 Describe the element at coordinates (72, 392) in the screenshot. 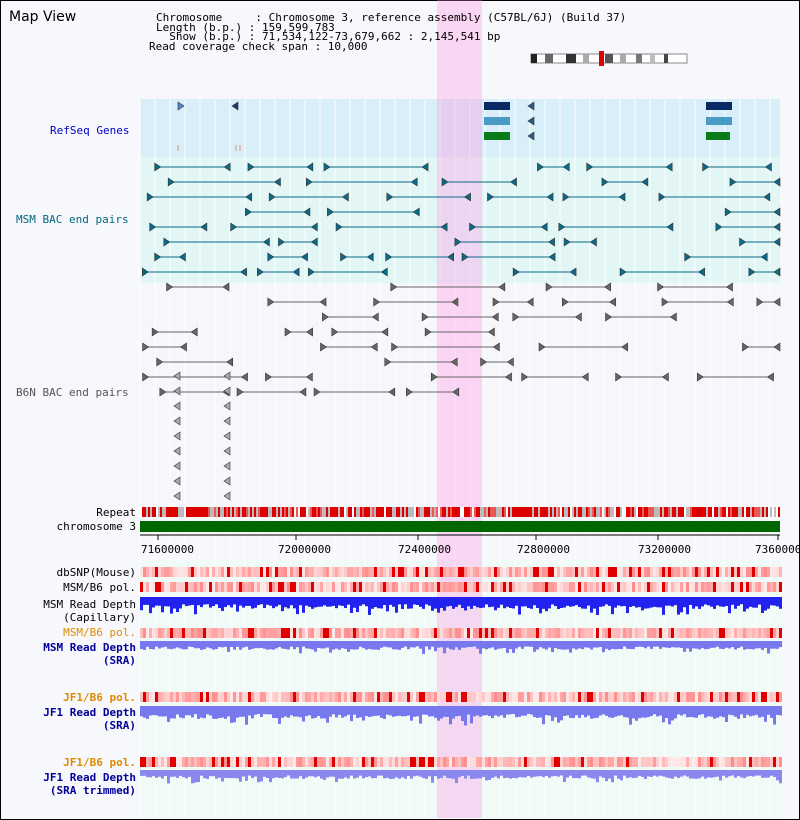

I see `b6n-bac-end-pairs-label: B6N BAC end pairs` at that location.